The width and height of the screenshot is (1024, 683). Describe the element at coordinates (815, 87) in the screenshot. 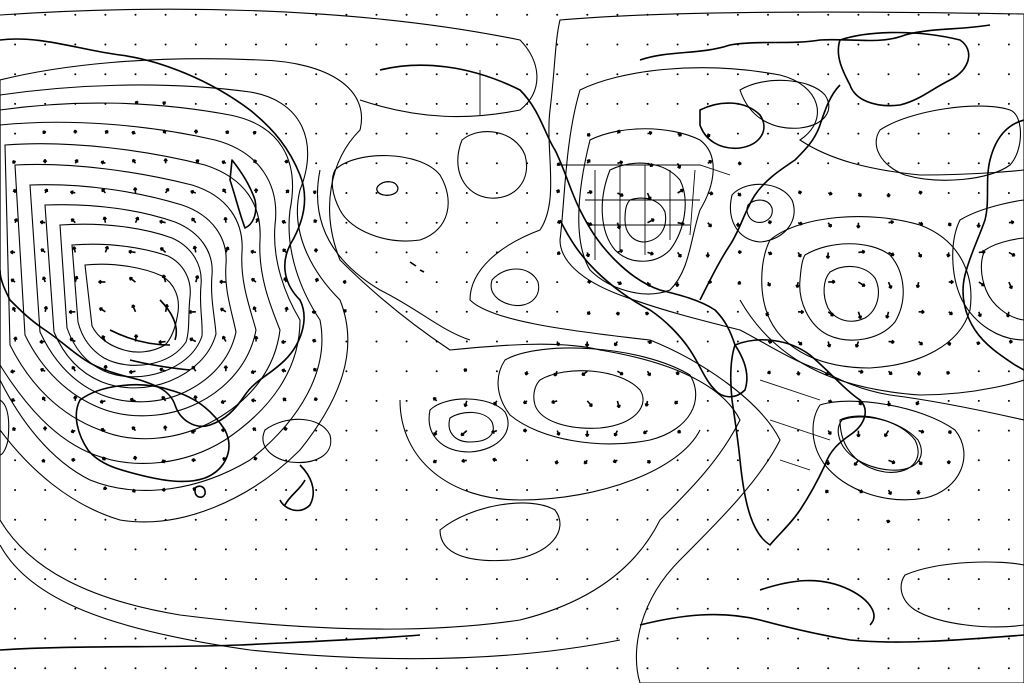

I see `coastline-canadian-arctic` at that location.